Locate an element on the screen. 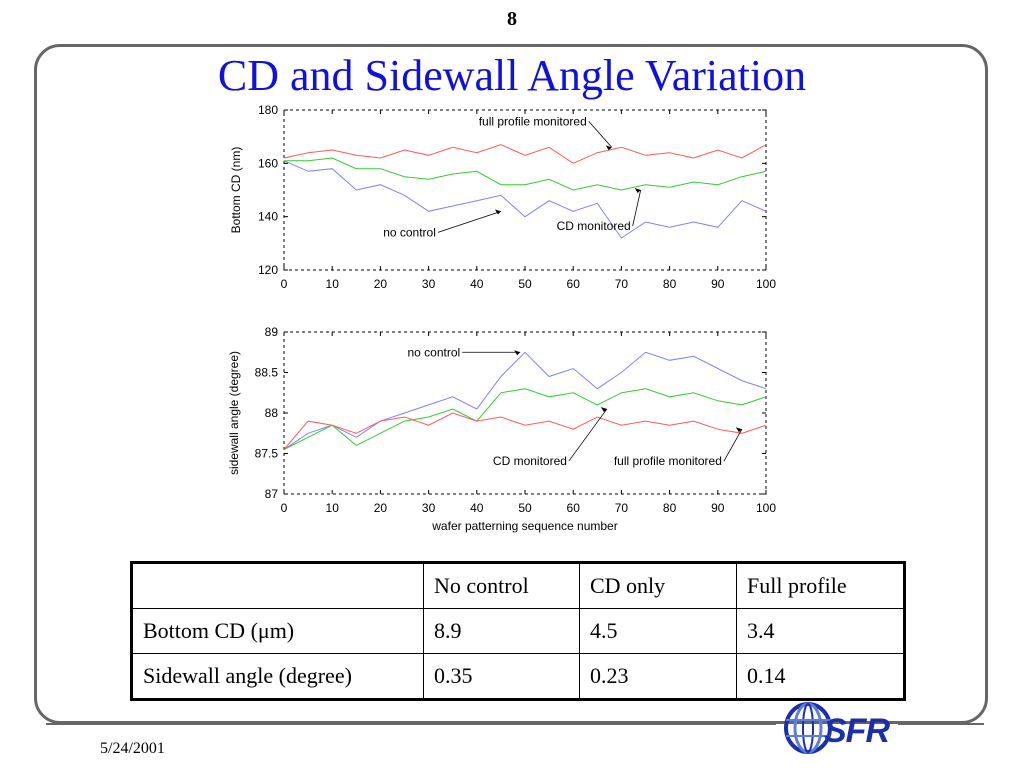 The image size is (1024, 768). table-header-cell: Full profile is located at coordinates (820, 585).